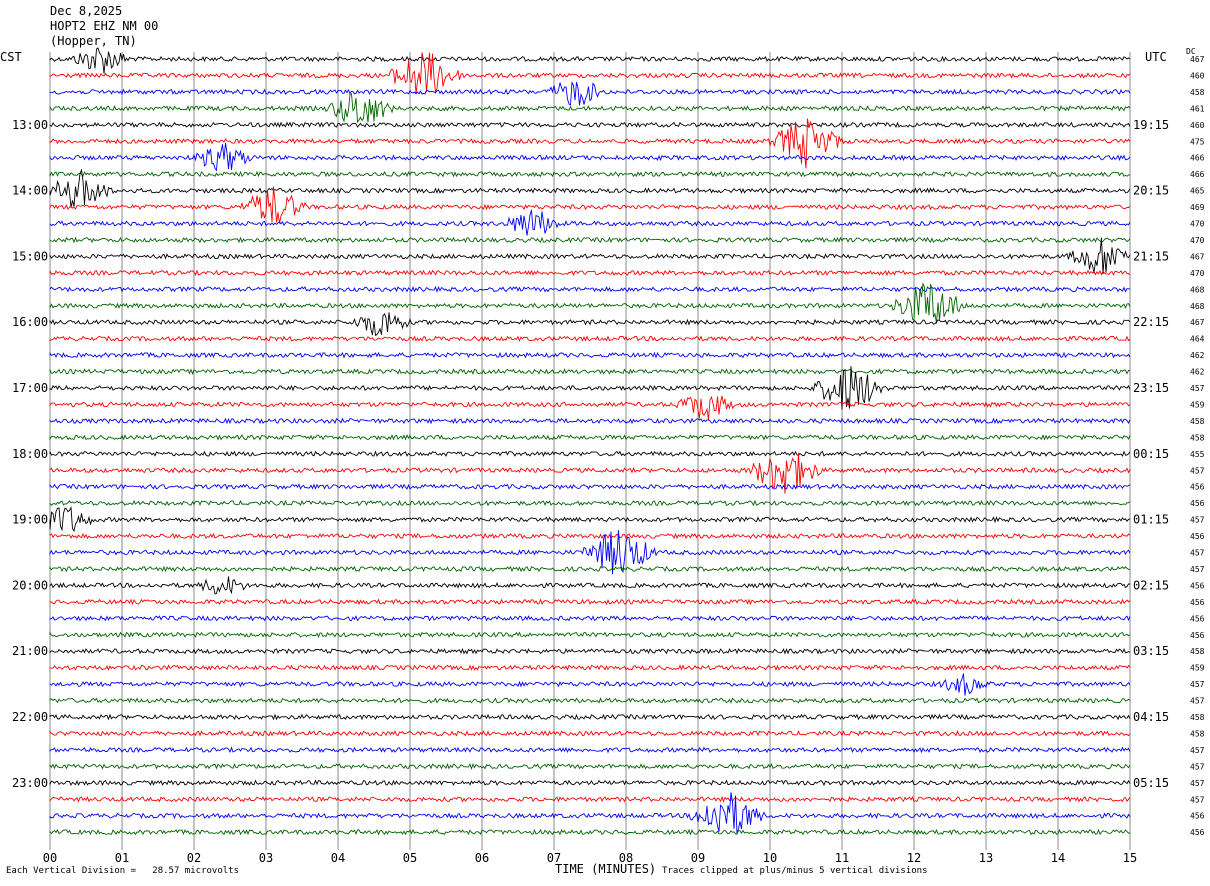 Image resolution: width=1210 pixels, height=886 pixels. Describe the element at coordinates (1151, 388) in the screenshot. I see `right-hour-label: 23:15` at that location.